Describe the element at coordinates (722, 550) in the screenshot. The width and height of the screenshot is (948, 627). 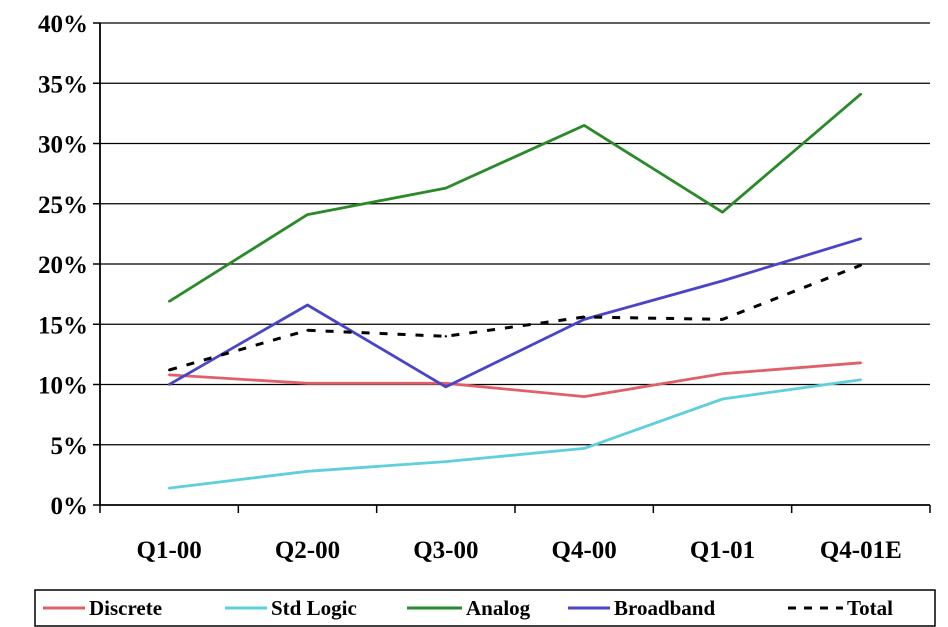
I see `x-tick-label-q1-01: Q1-01` at that location.